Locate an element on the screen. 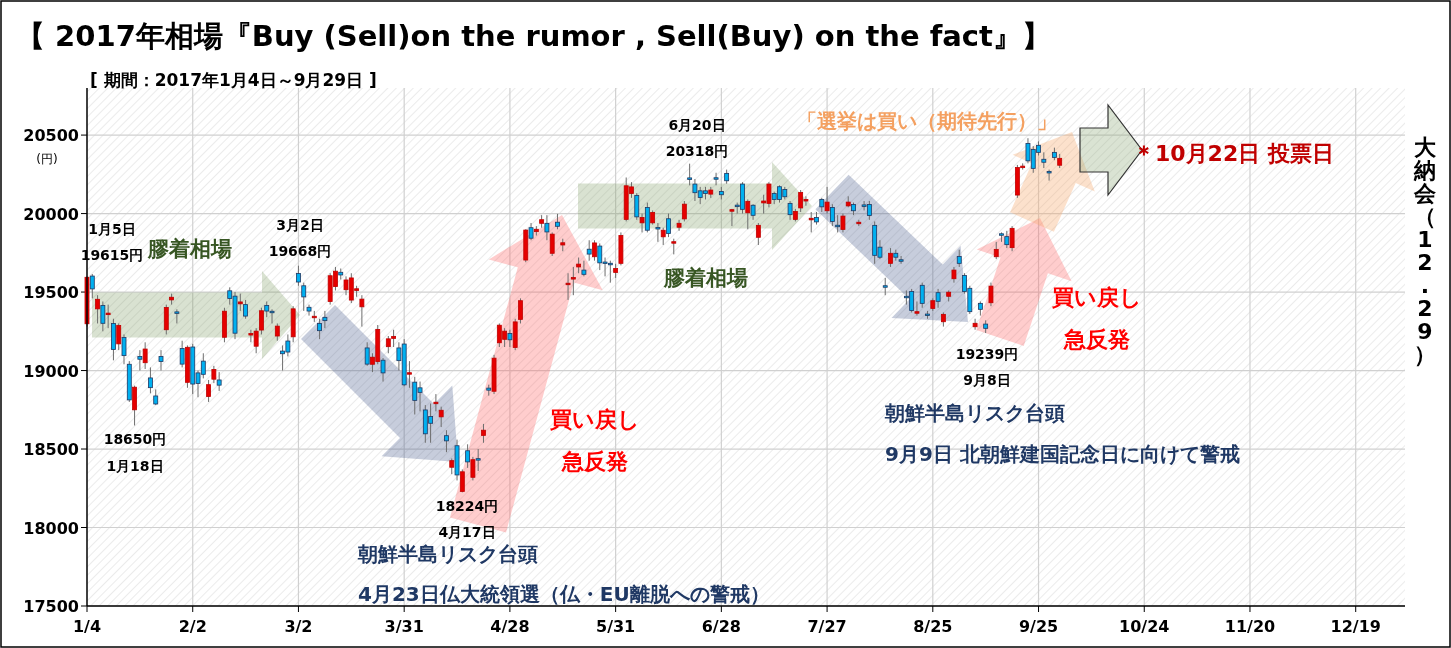  x-tick-label: 8/25 is located at coordinates (933, 626).